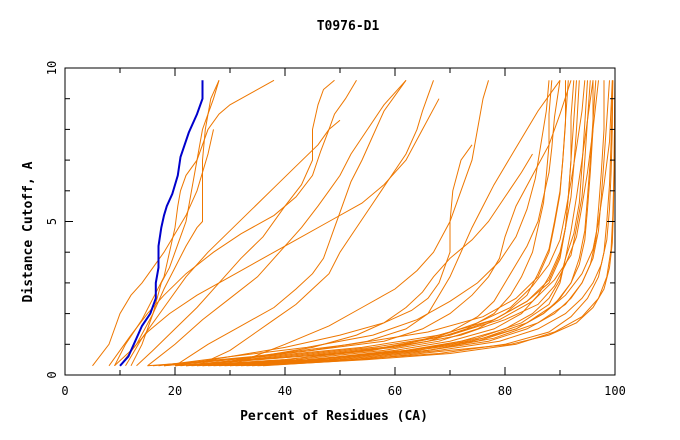  I want to click on highlight-series-line, so click(161, 223).